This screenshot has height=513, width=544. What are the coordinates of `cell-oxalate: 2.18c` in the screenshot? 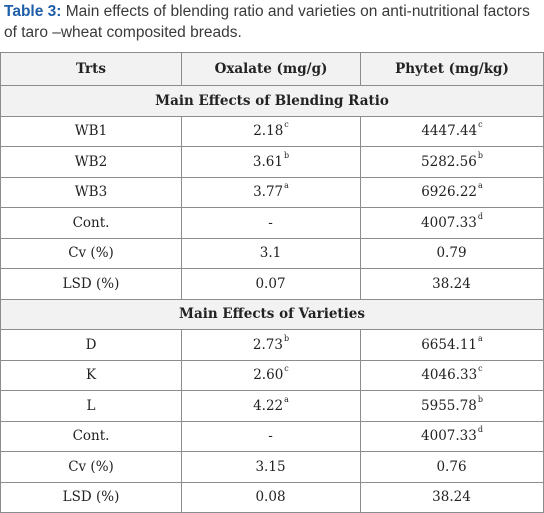 It's located at (271, 131).